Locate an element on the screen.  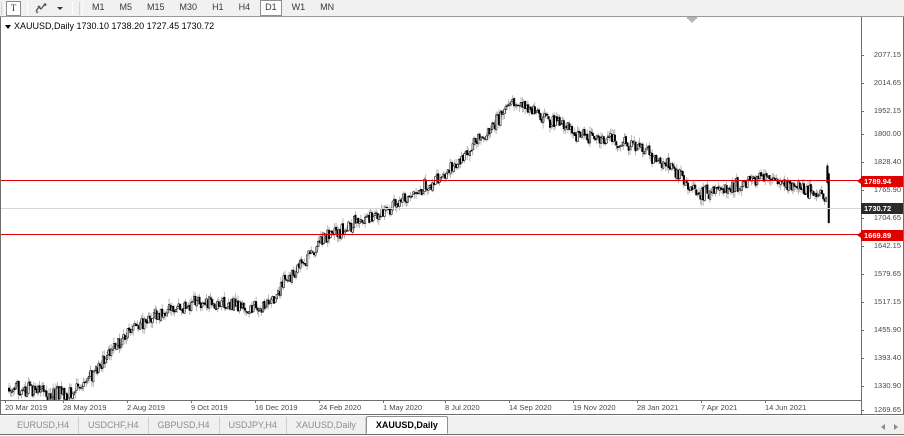
timeframe-button-h4: H4 is located at coordinates (244, 7).